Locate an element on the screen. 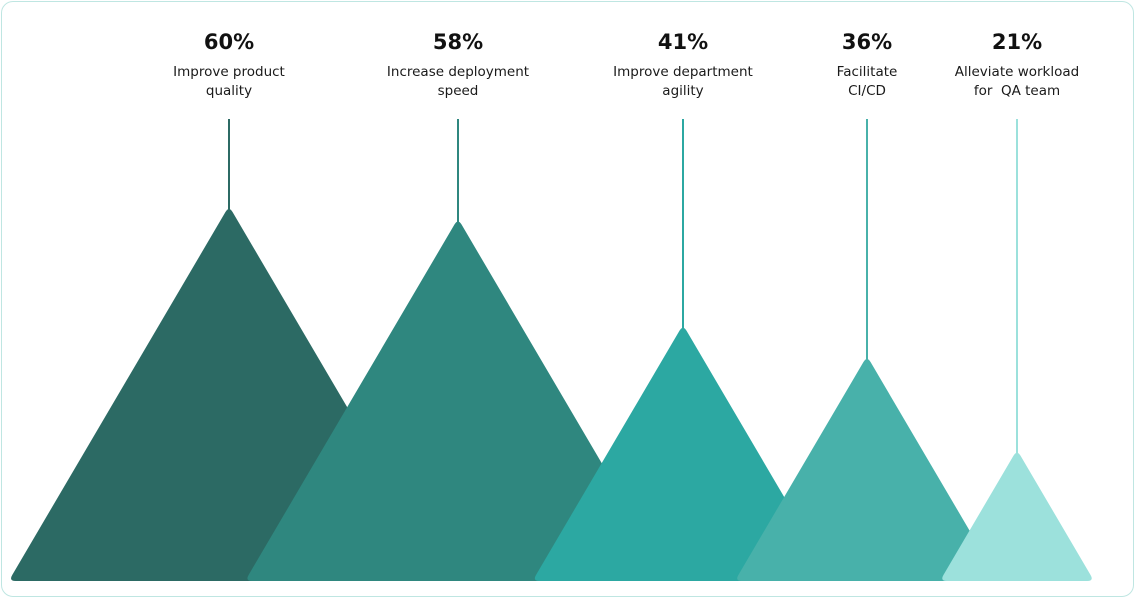 This screenshot has width=1137, height=600. category-label-1-line-1: Improve product is located at coordinates (229, 72).